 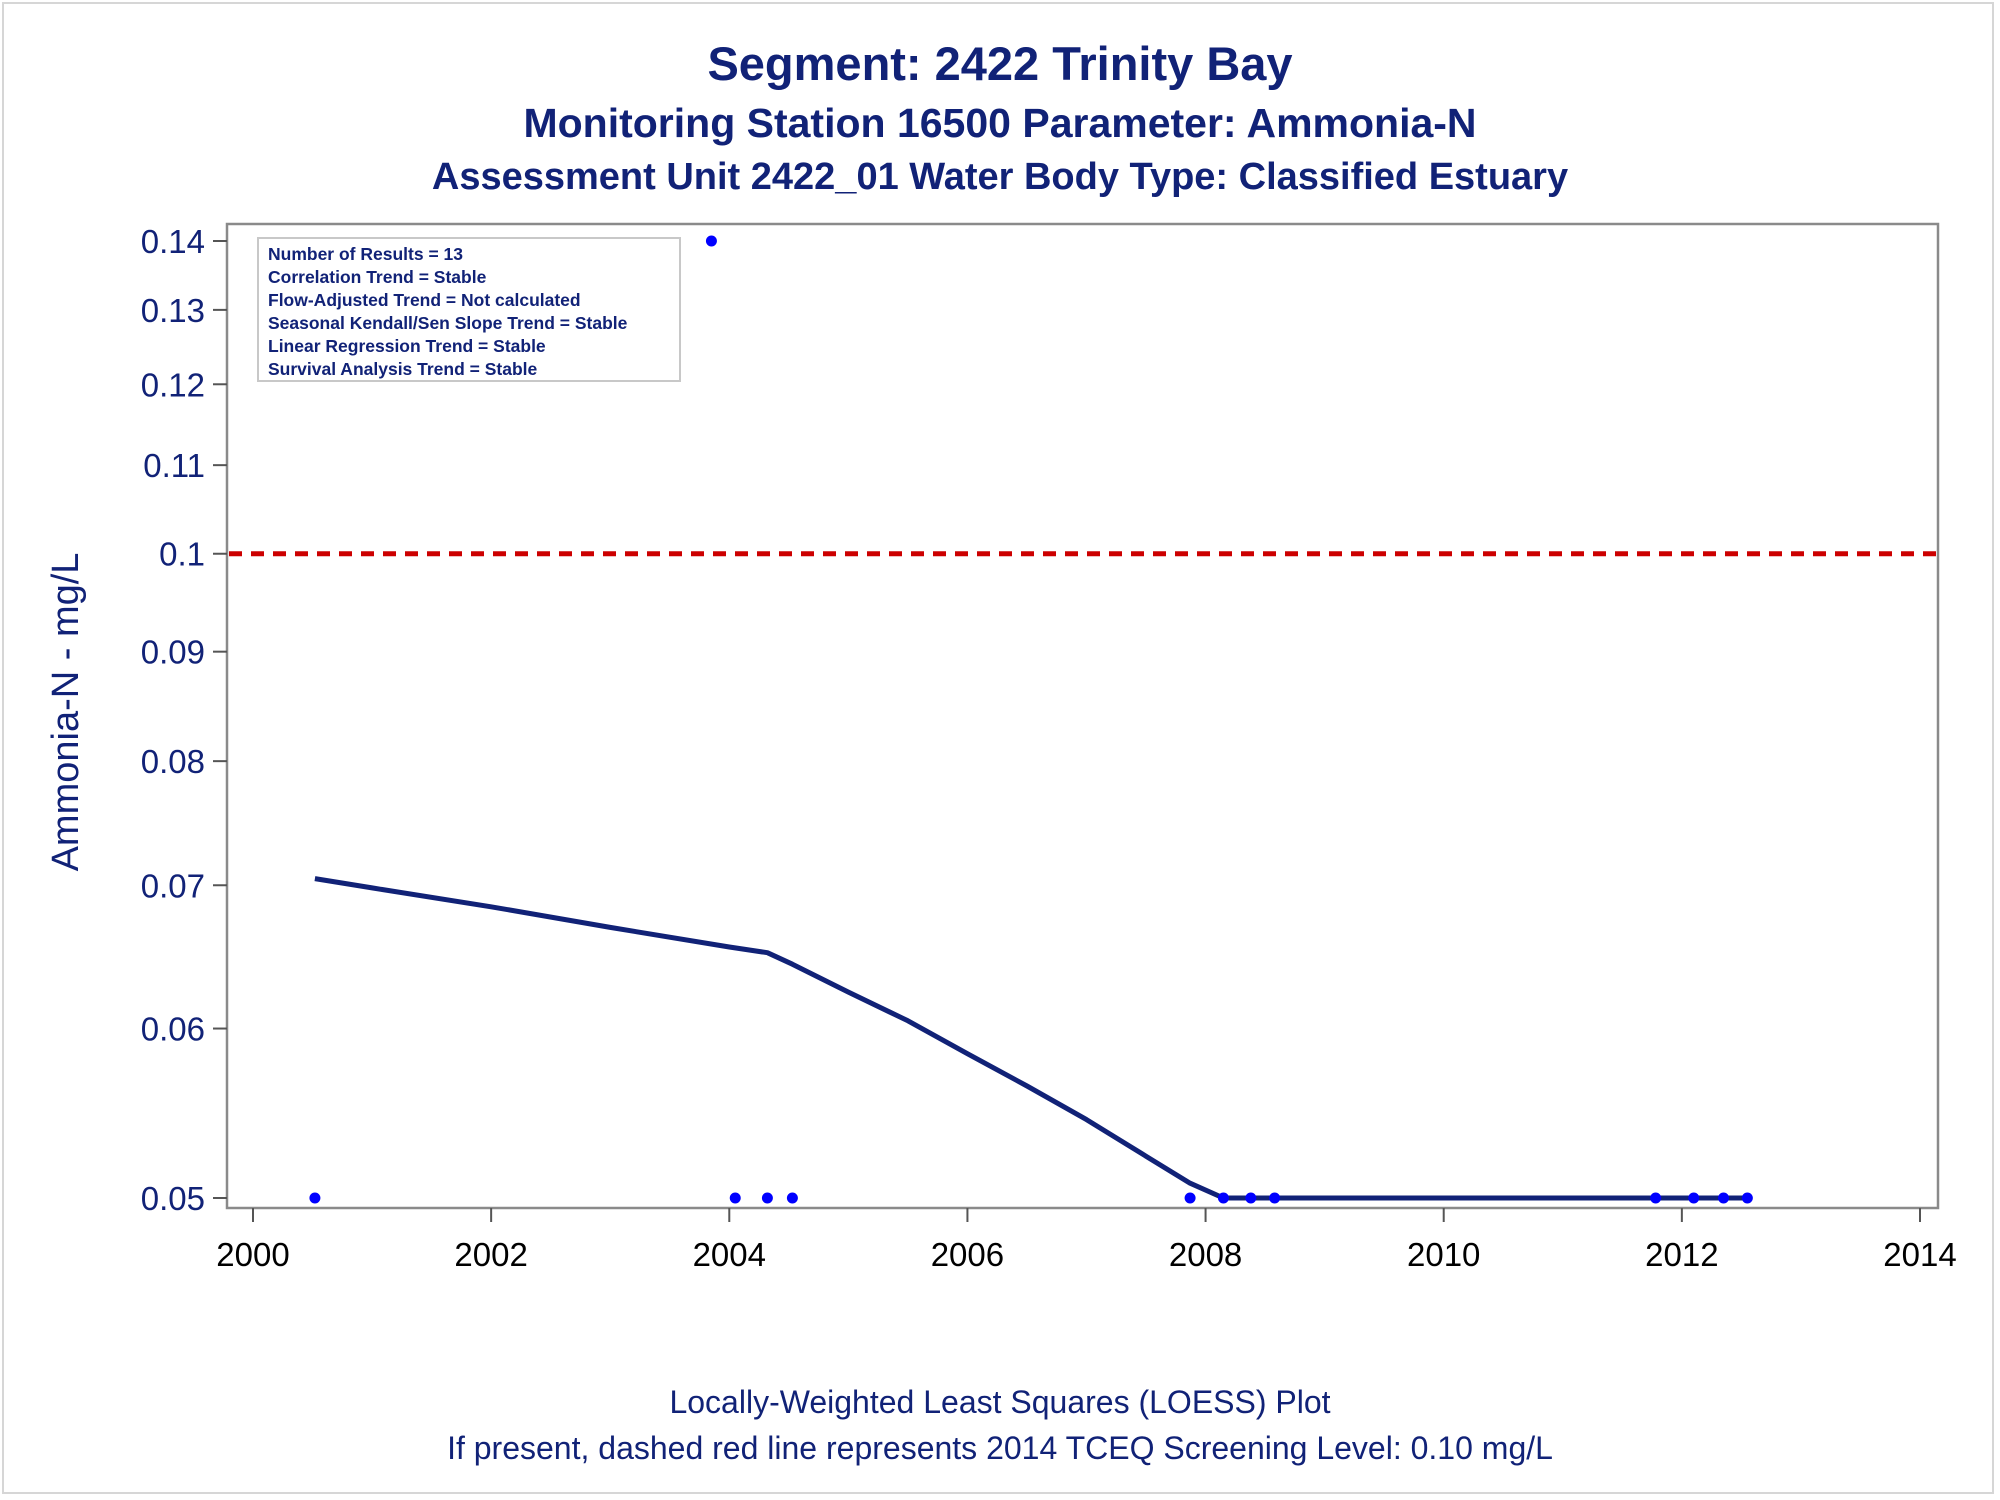 I want to click on x-tick-label: 2012, so click(x=1681, y=1254).